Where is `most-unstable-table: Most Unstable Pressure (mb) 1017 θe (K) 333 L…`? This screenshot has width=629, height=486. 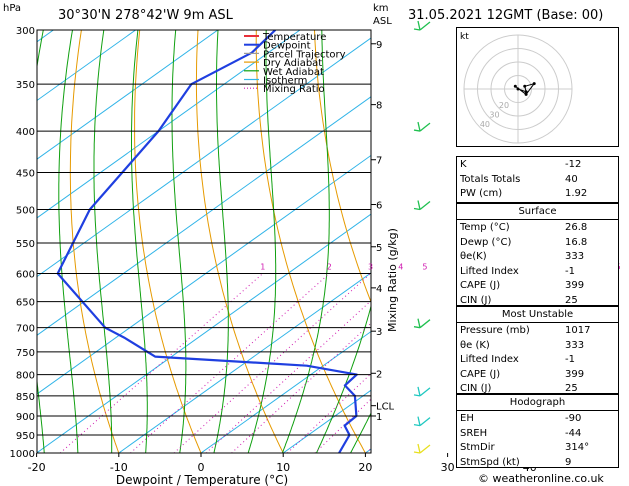 most-unstable-table: Most Unstable Pressure (mb) 1017 θe (K) 333 L… is located at coordinates (537, 350).